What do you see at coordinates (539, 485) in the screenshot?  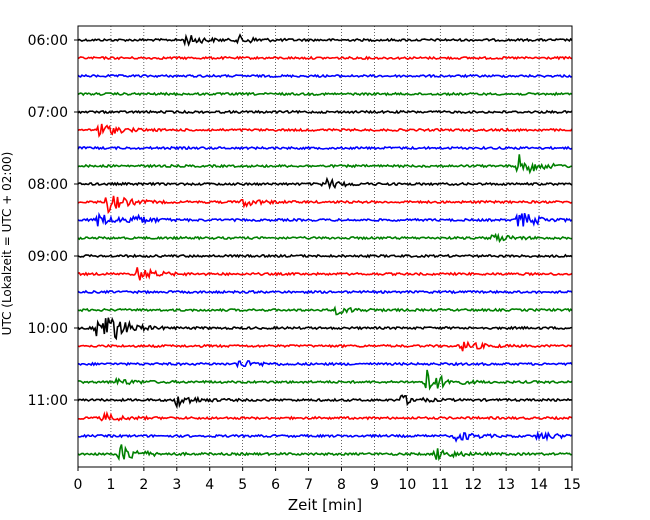 I see `x-tick-label: 14` at bounding box center [539, 485].